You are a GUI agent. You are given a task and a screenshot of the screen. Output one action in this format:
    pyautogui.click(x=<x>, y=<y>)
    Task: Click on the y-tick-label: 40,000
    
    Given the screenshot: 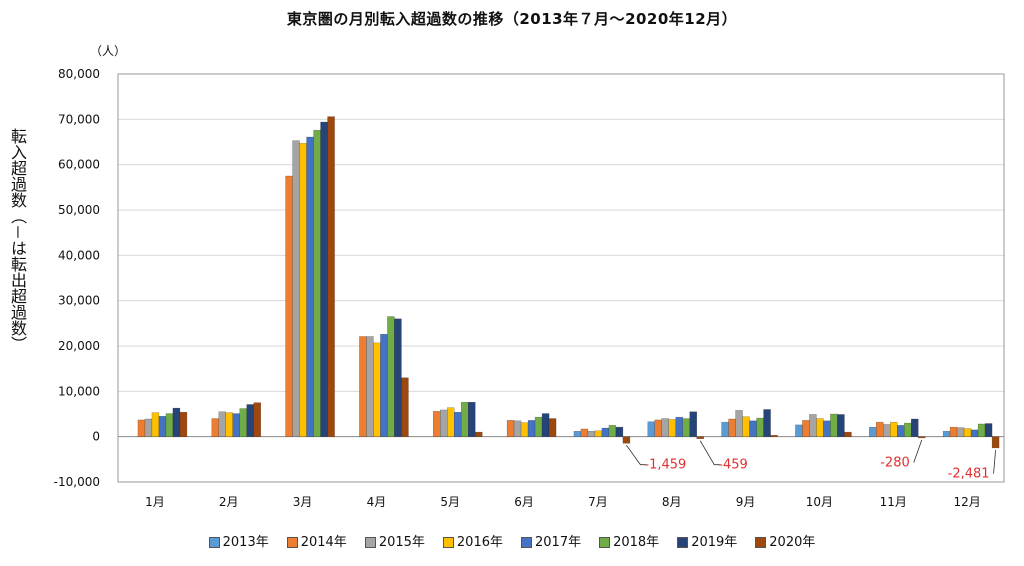 What is the action you would take?
    pyautogui.click(x=79, y=255)
    